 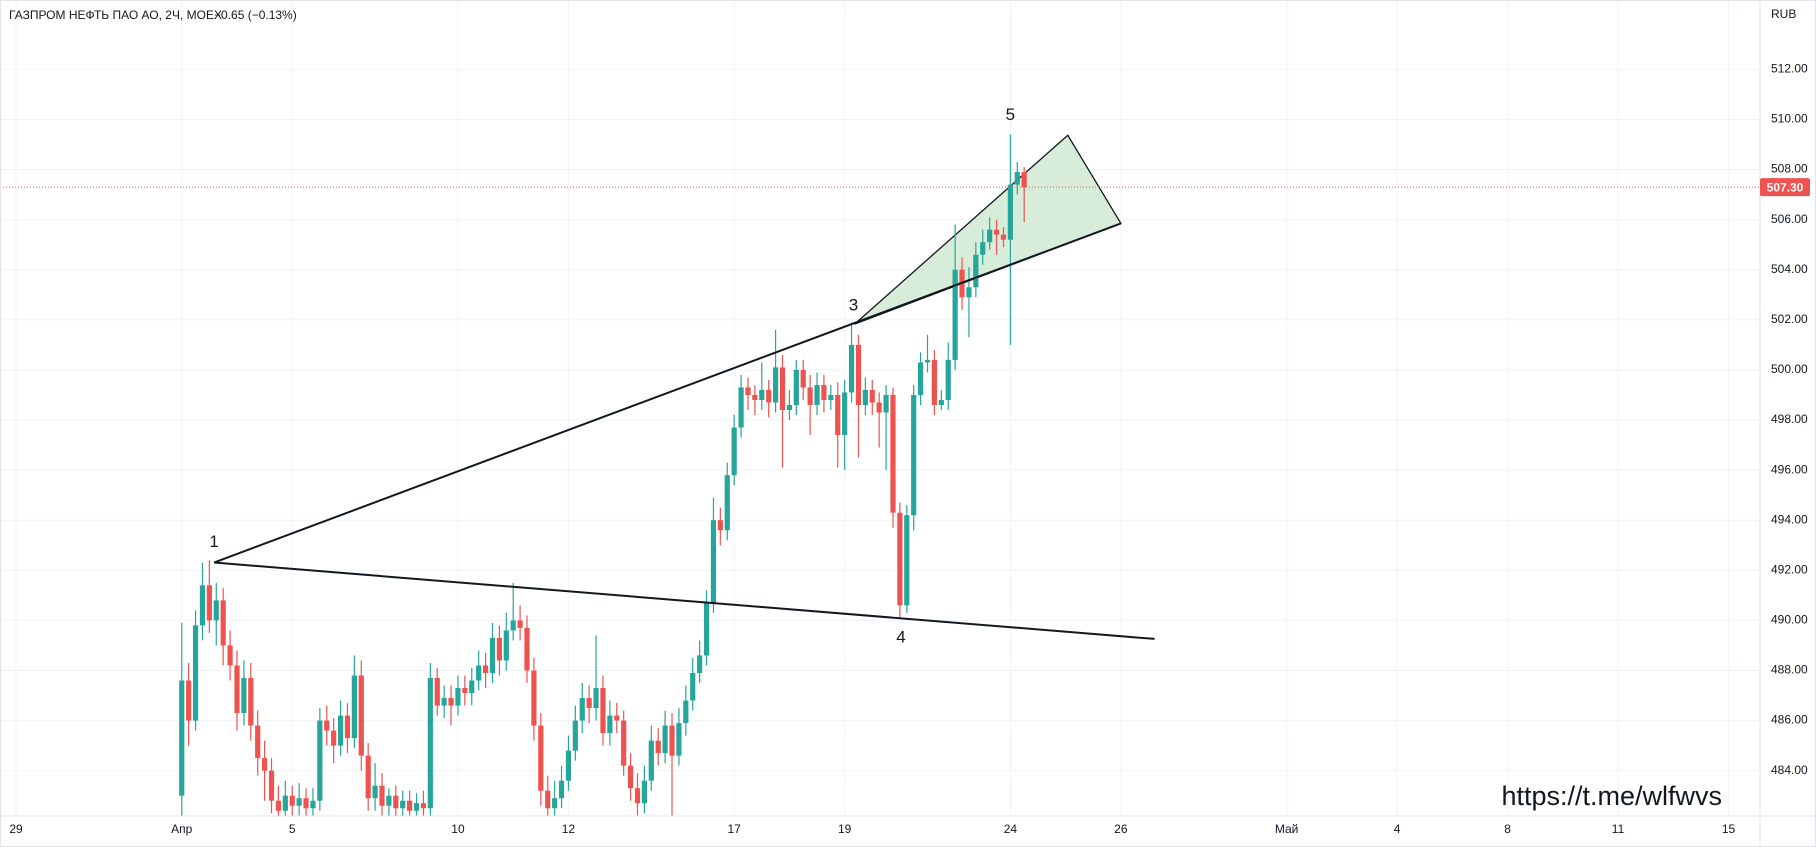 What do you see at coordinates (458, 829) in the screenshot?
I see `x-tick-label: 10` at bounding box center [458, 829].